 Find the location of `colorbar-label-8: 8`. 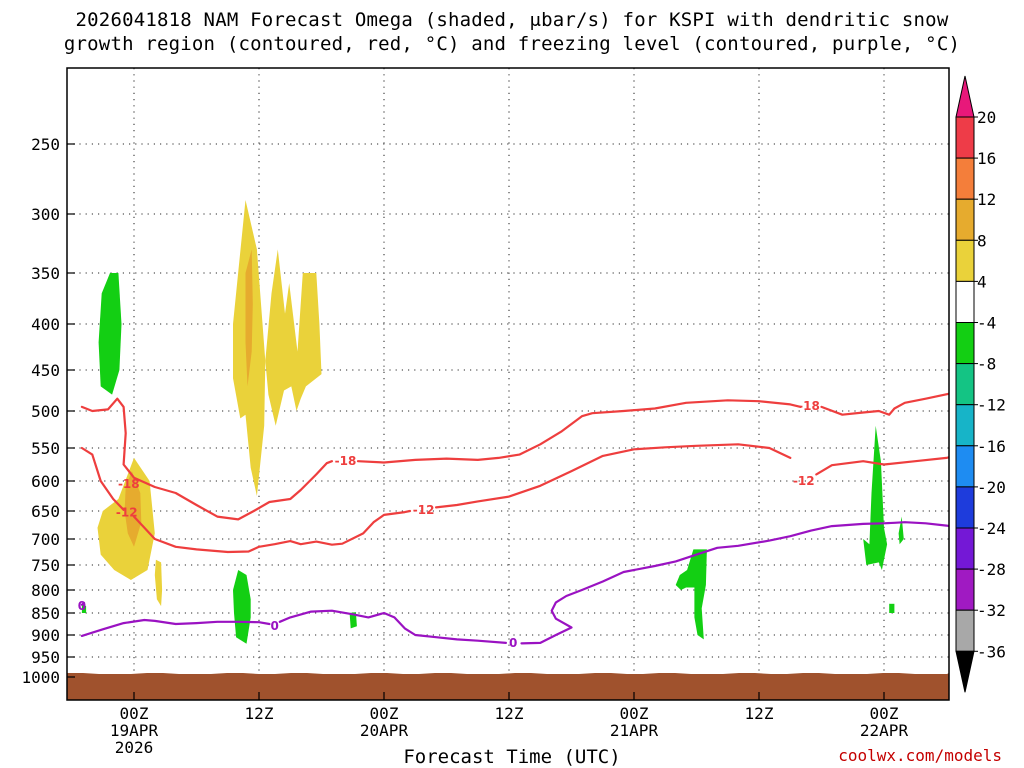

colorbar-label-8: 8 is located at coordinates (982, 240).